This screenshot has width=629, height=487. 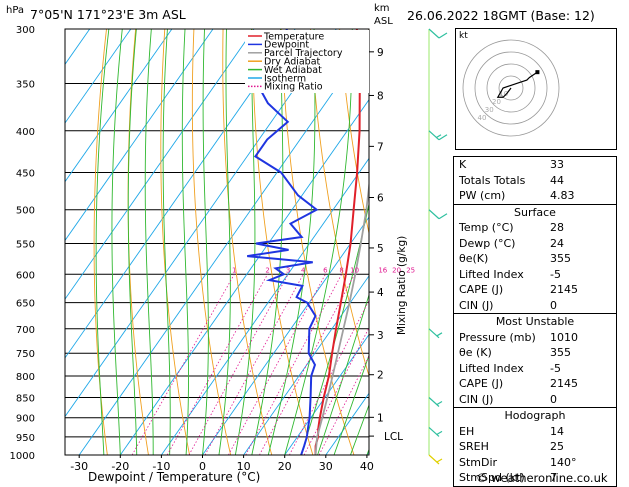 What do you see at coordinates (383, 21) in the screenshot?
I see `asl-axis-label: ASL` at bounding box center [383, 21].